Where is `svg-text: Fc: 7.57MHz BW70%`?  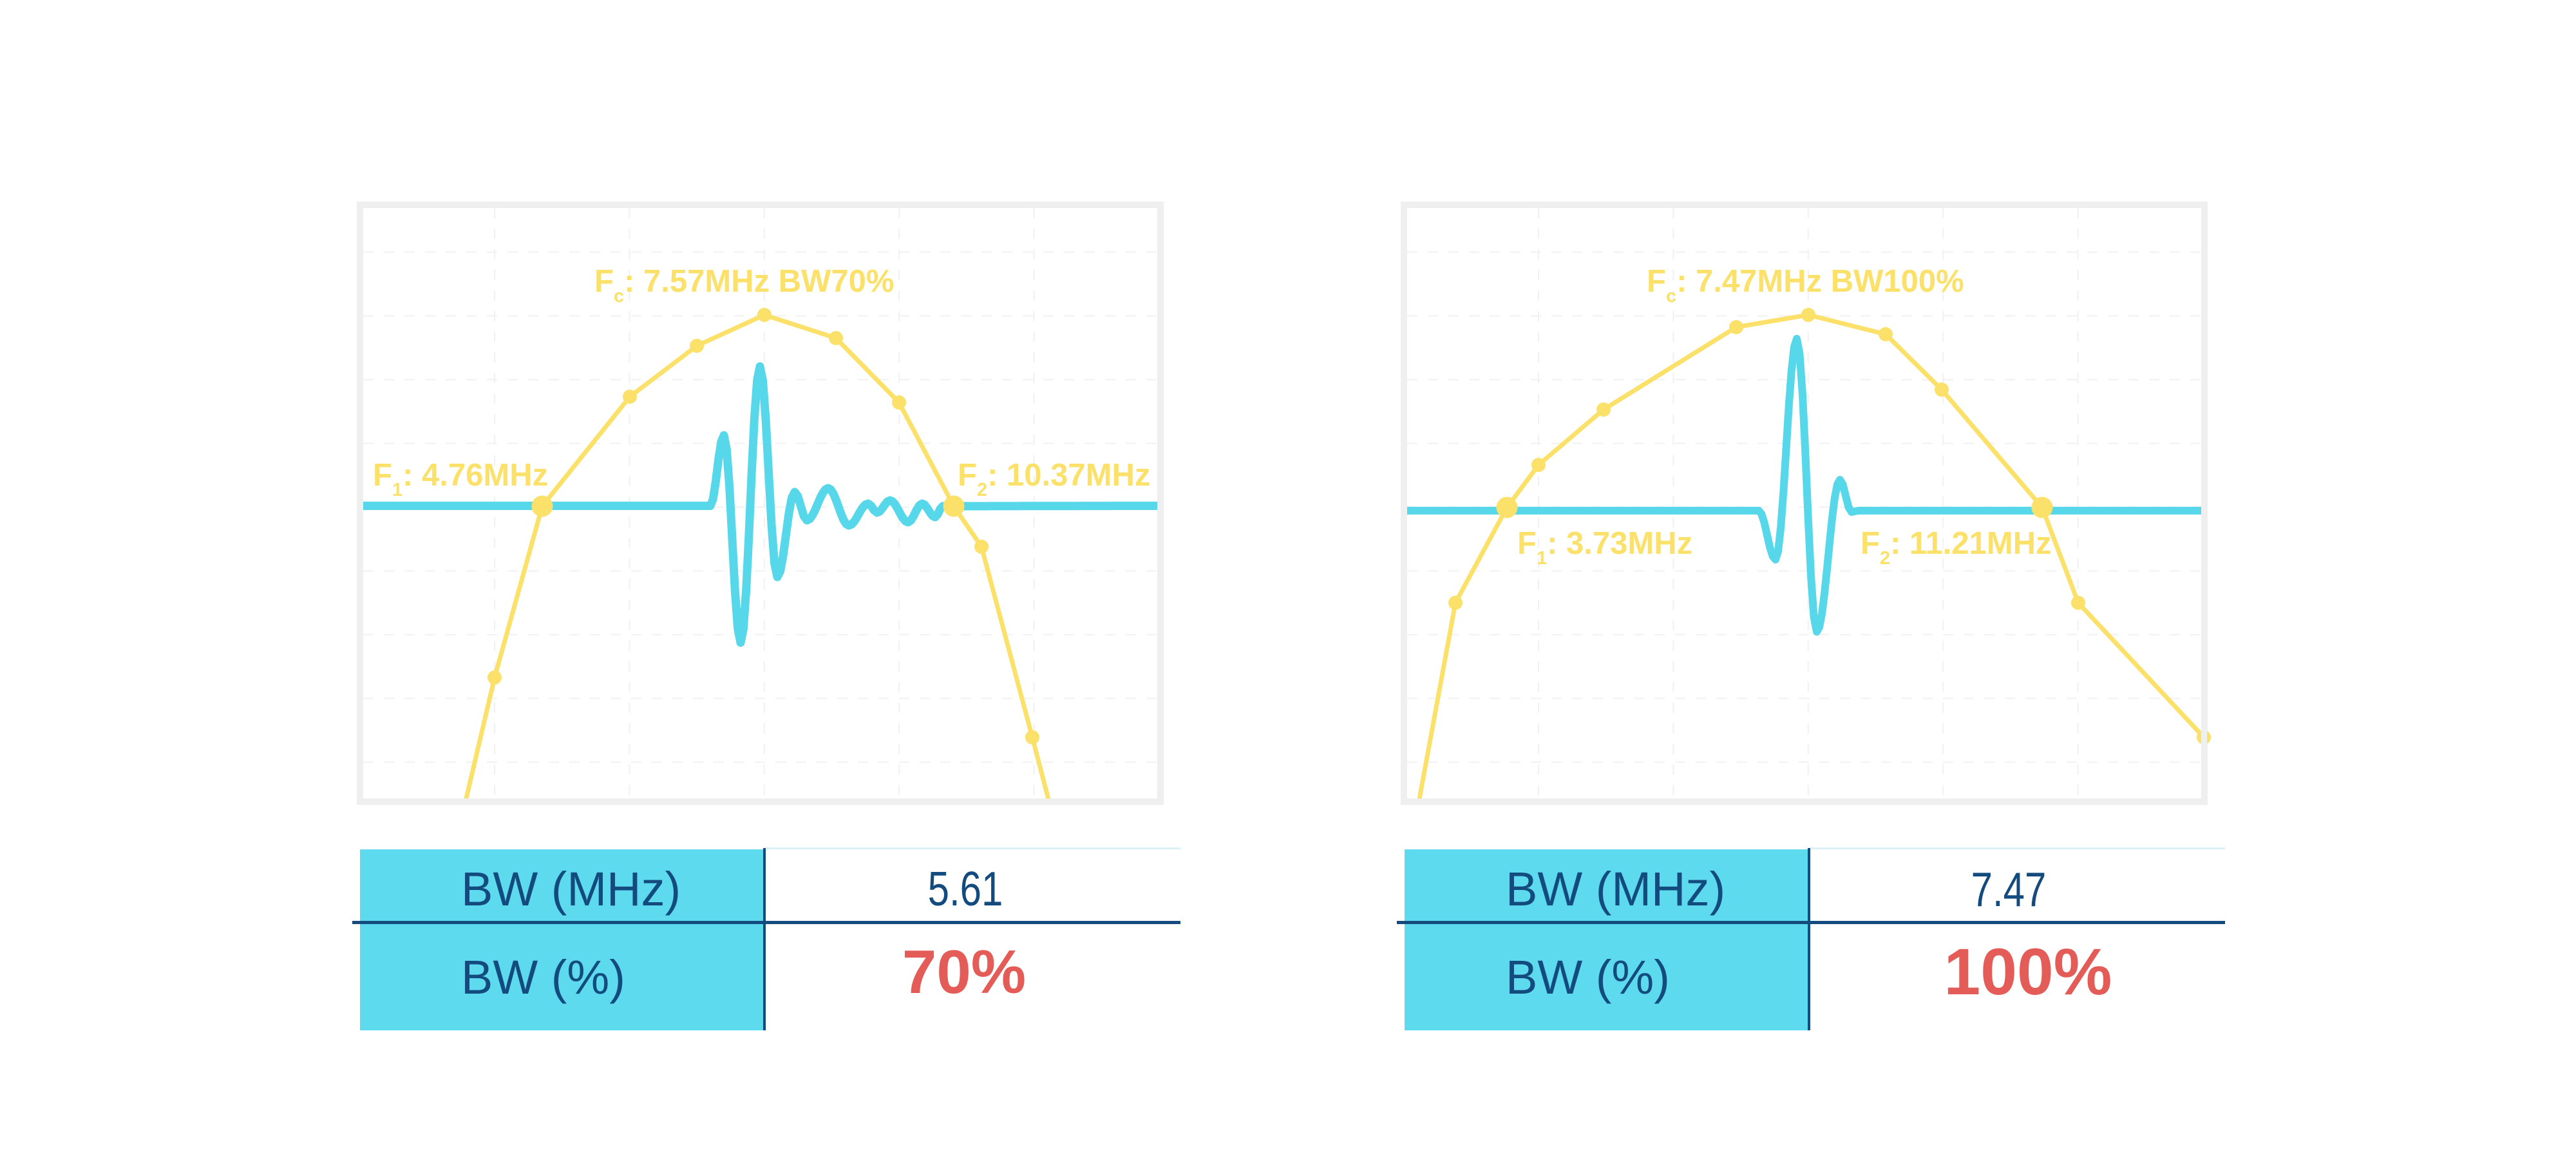
svg-text: Fc: 7.57MHz BW70% is located at coordinates (744, 285).